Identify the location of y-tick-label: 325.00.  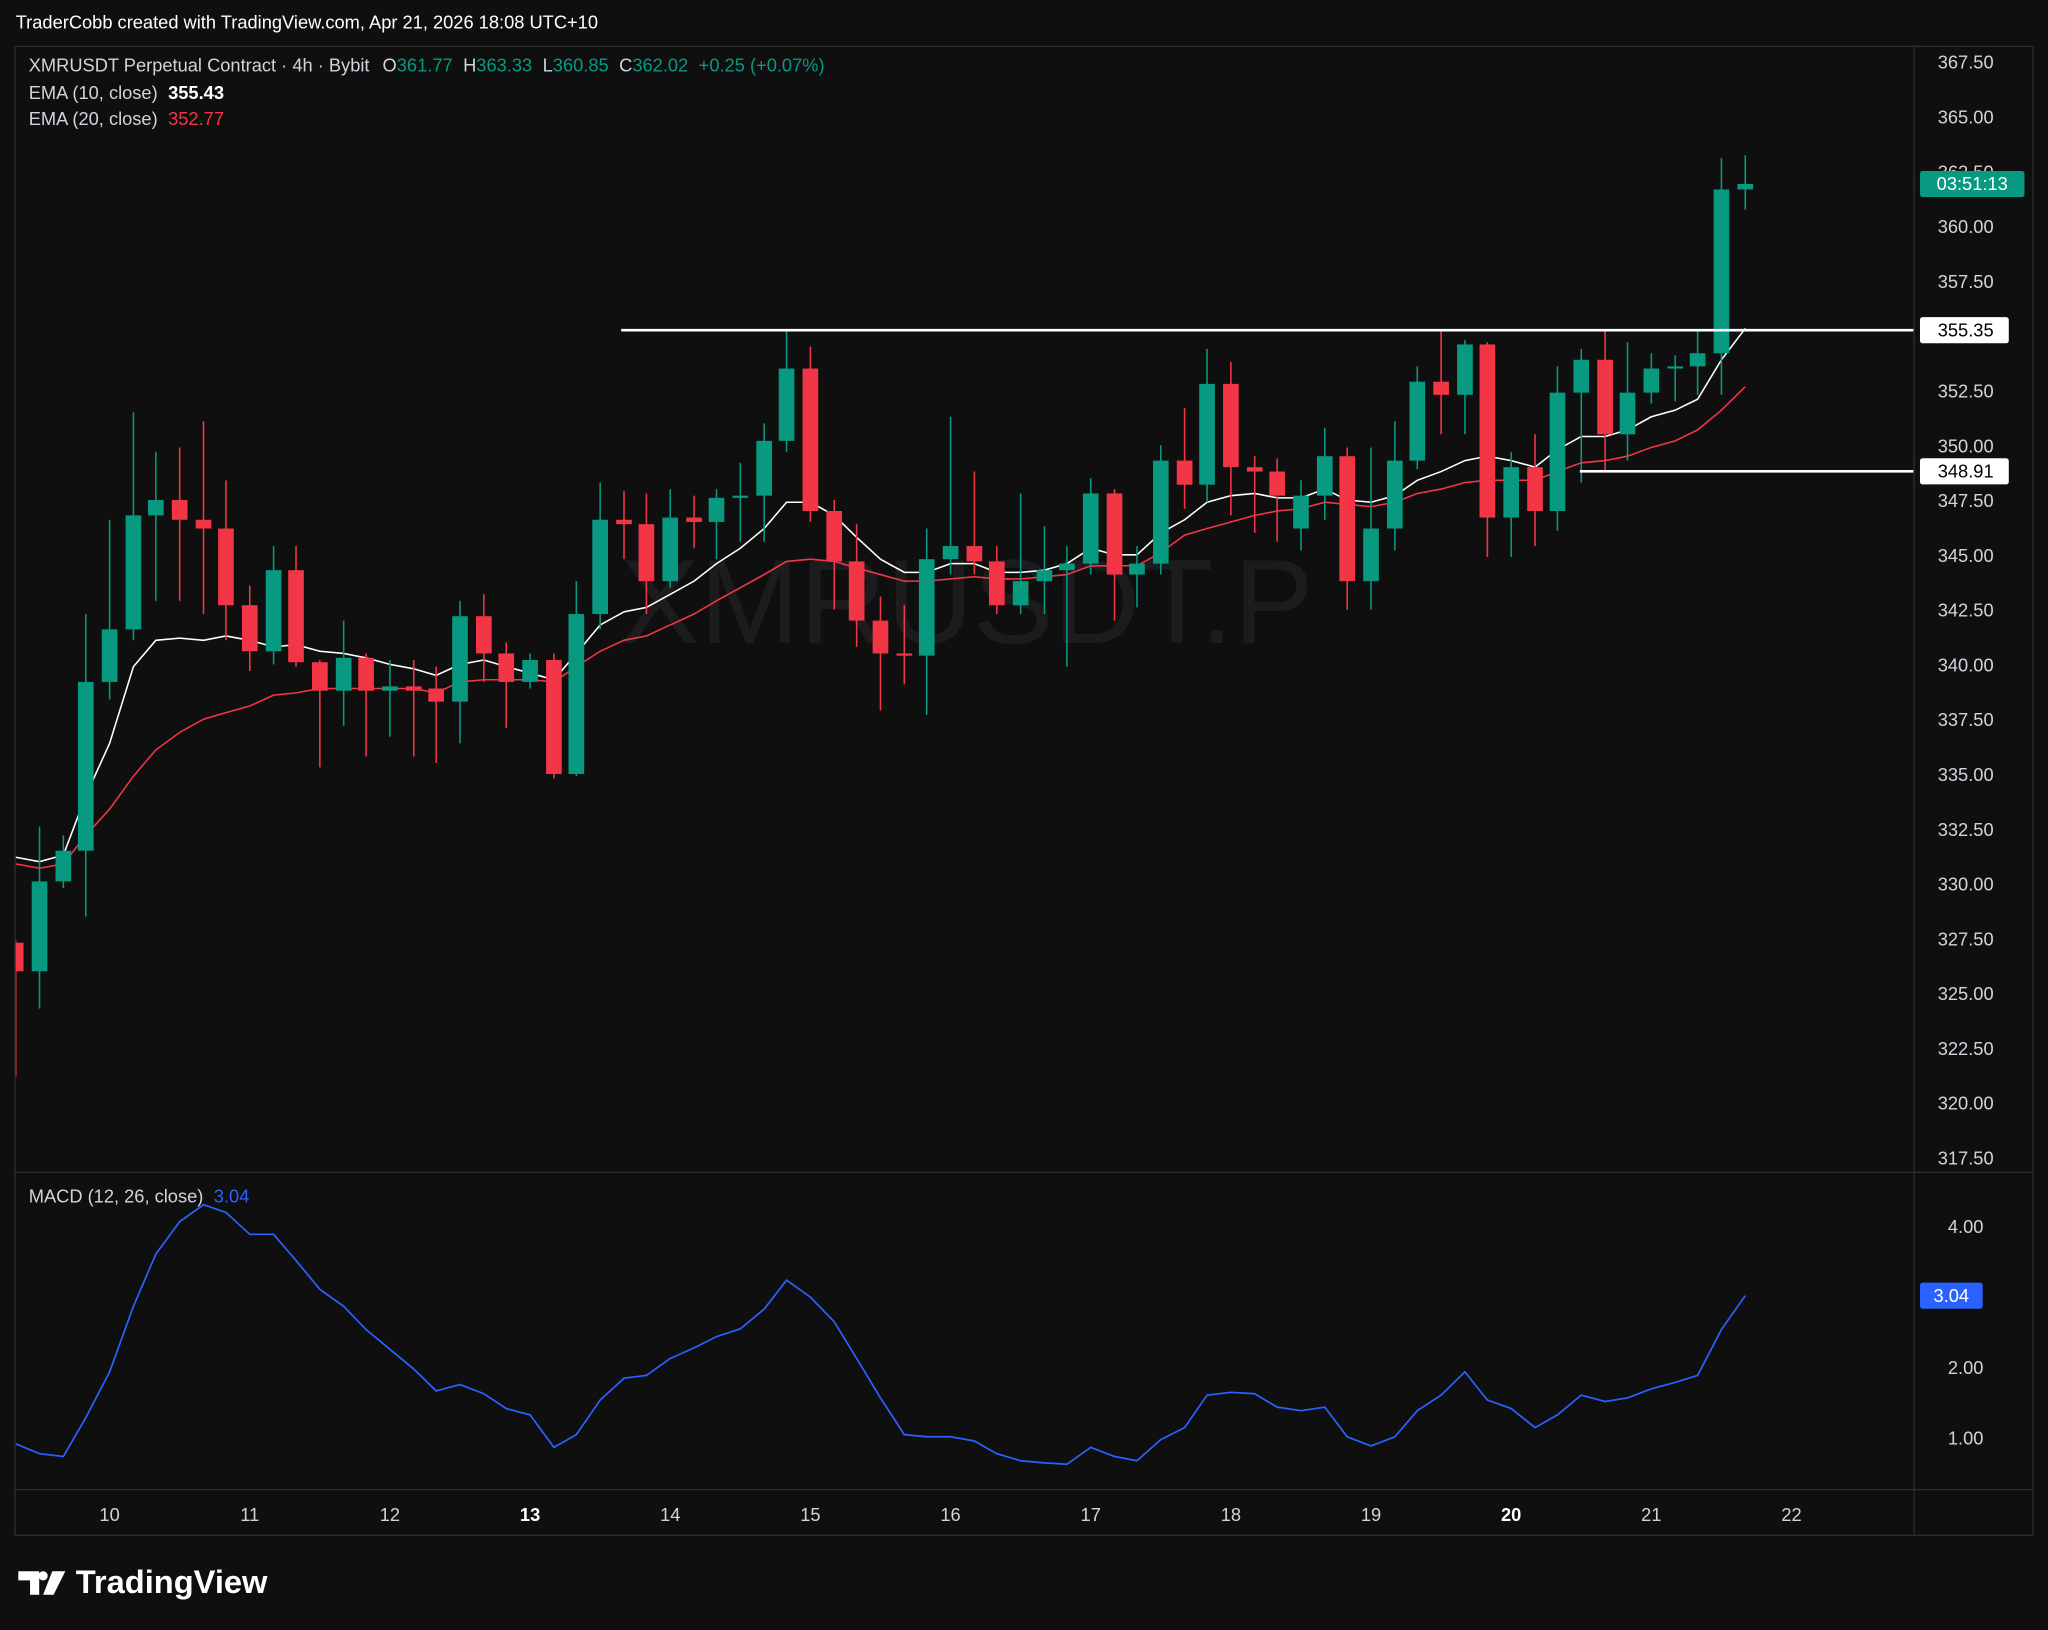
(1966, 993).